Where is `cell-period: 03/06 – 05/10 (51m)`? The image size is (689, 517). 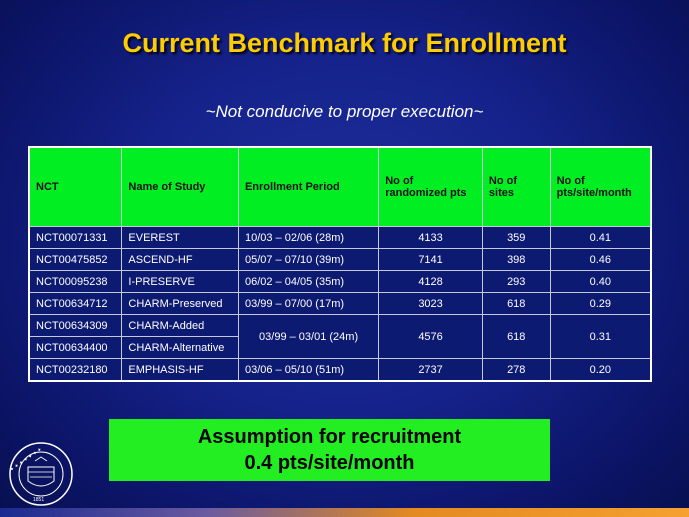 cell-period: 03/06 – 05/10 (51m) is located at coordinates (308, 370).